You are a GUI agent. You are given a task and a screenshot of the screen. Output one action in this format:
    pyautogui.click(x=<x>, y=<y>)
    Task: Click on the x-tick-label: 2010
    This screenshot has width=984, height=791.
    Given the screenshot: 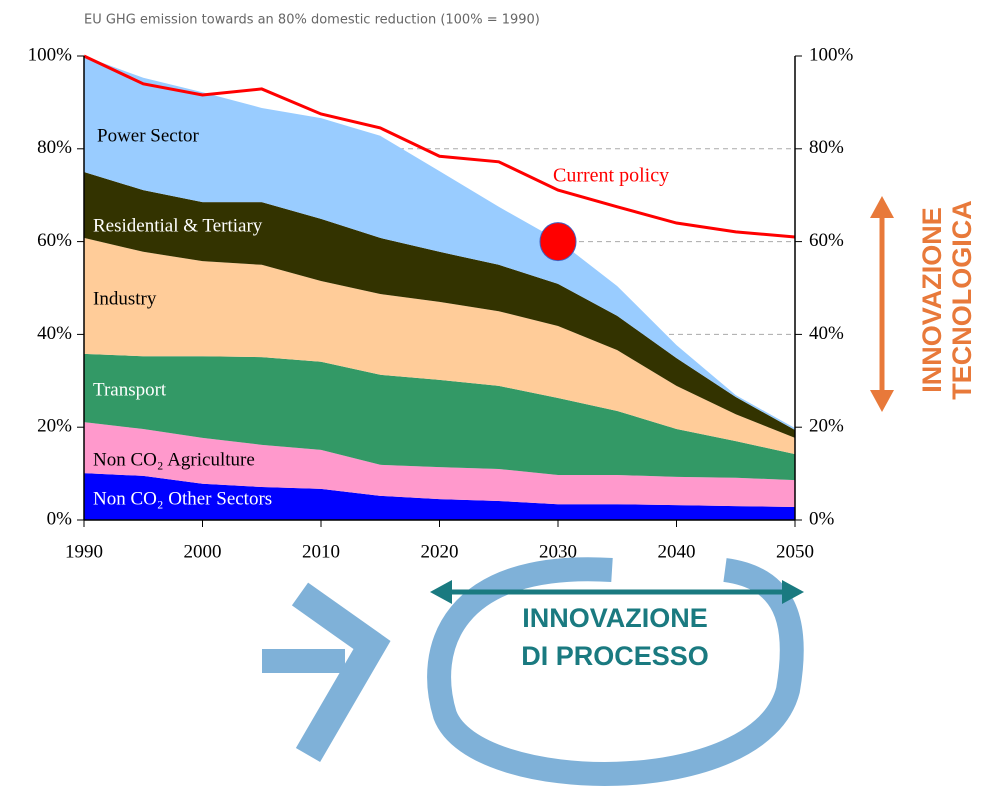 What is the action you would take?
    pyautogui.click(x=321, y=551)
    